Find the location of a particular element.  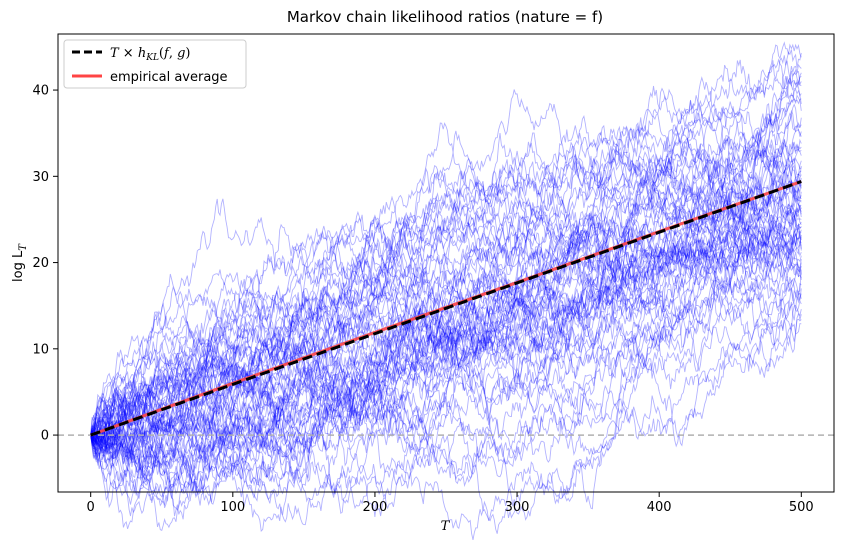

y-axis-ticks: 0 10 20 30 40 is located at coordinates (45, 264).